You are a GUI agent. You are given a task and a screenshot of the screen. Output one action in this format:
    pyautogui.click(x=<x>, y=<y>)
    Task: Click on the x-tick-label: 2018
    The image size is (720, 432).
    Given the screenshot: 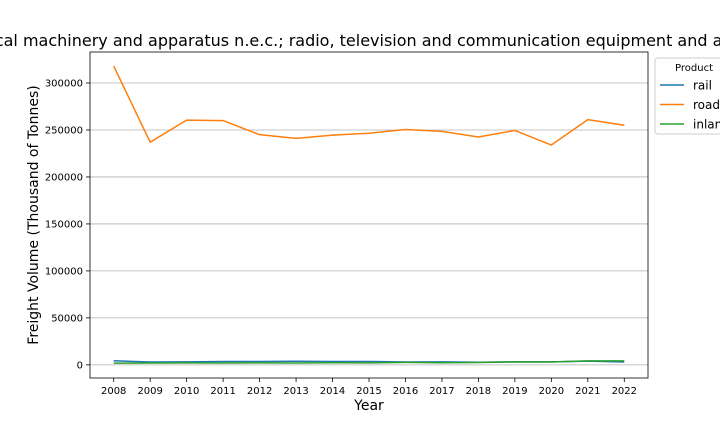 What is the action you would take?
    pyautogui.click(x=478, y=391)
    